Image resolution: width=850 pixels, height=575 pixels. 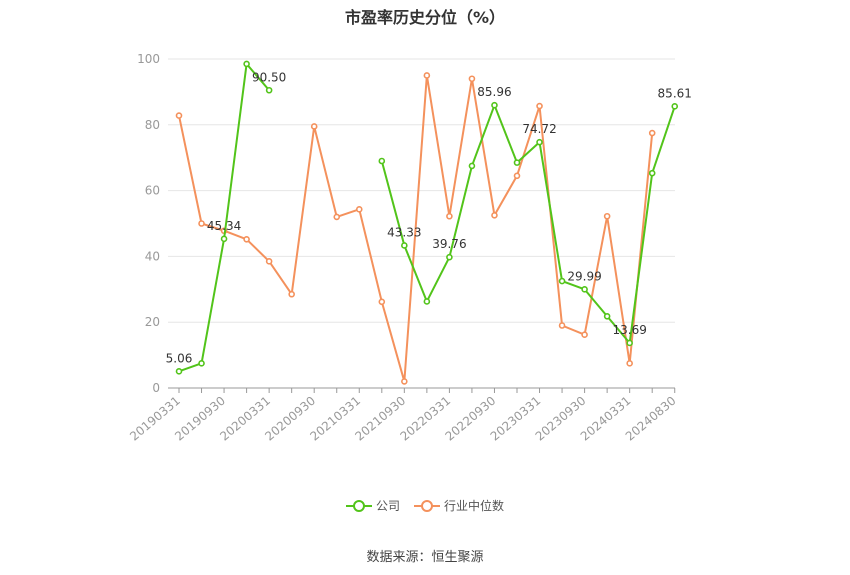 What do you see at coordinates (675, 93) in the screenshot?
I see `data-label: 85.61` at bounding box center [675, 93].